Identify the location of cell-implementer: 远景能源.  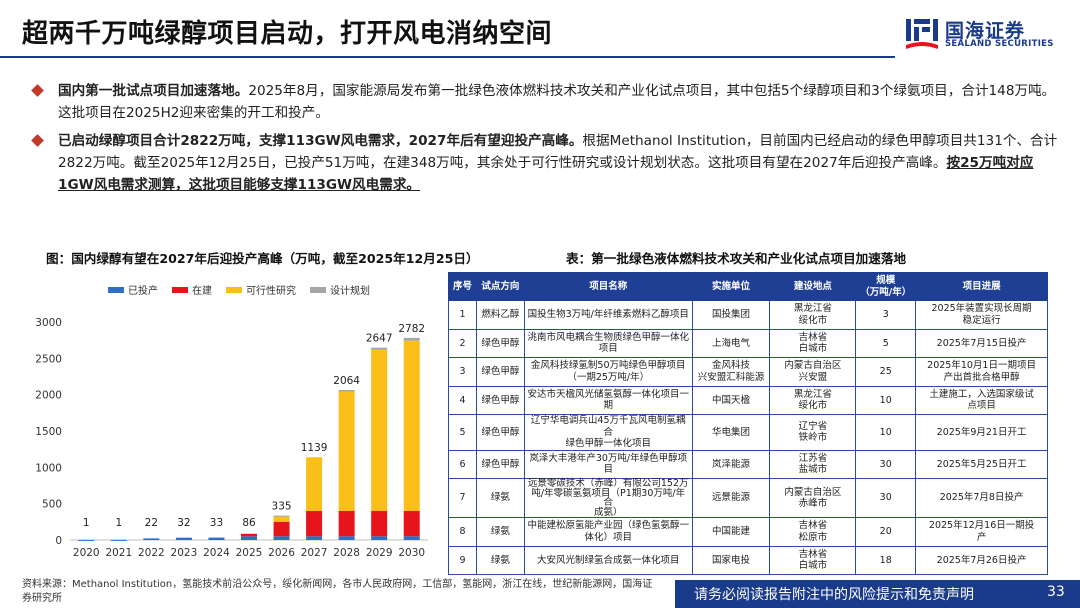
(731, 498).